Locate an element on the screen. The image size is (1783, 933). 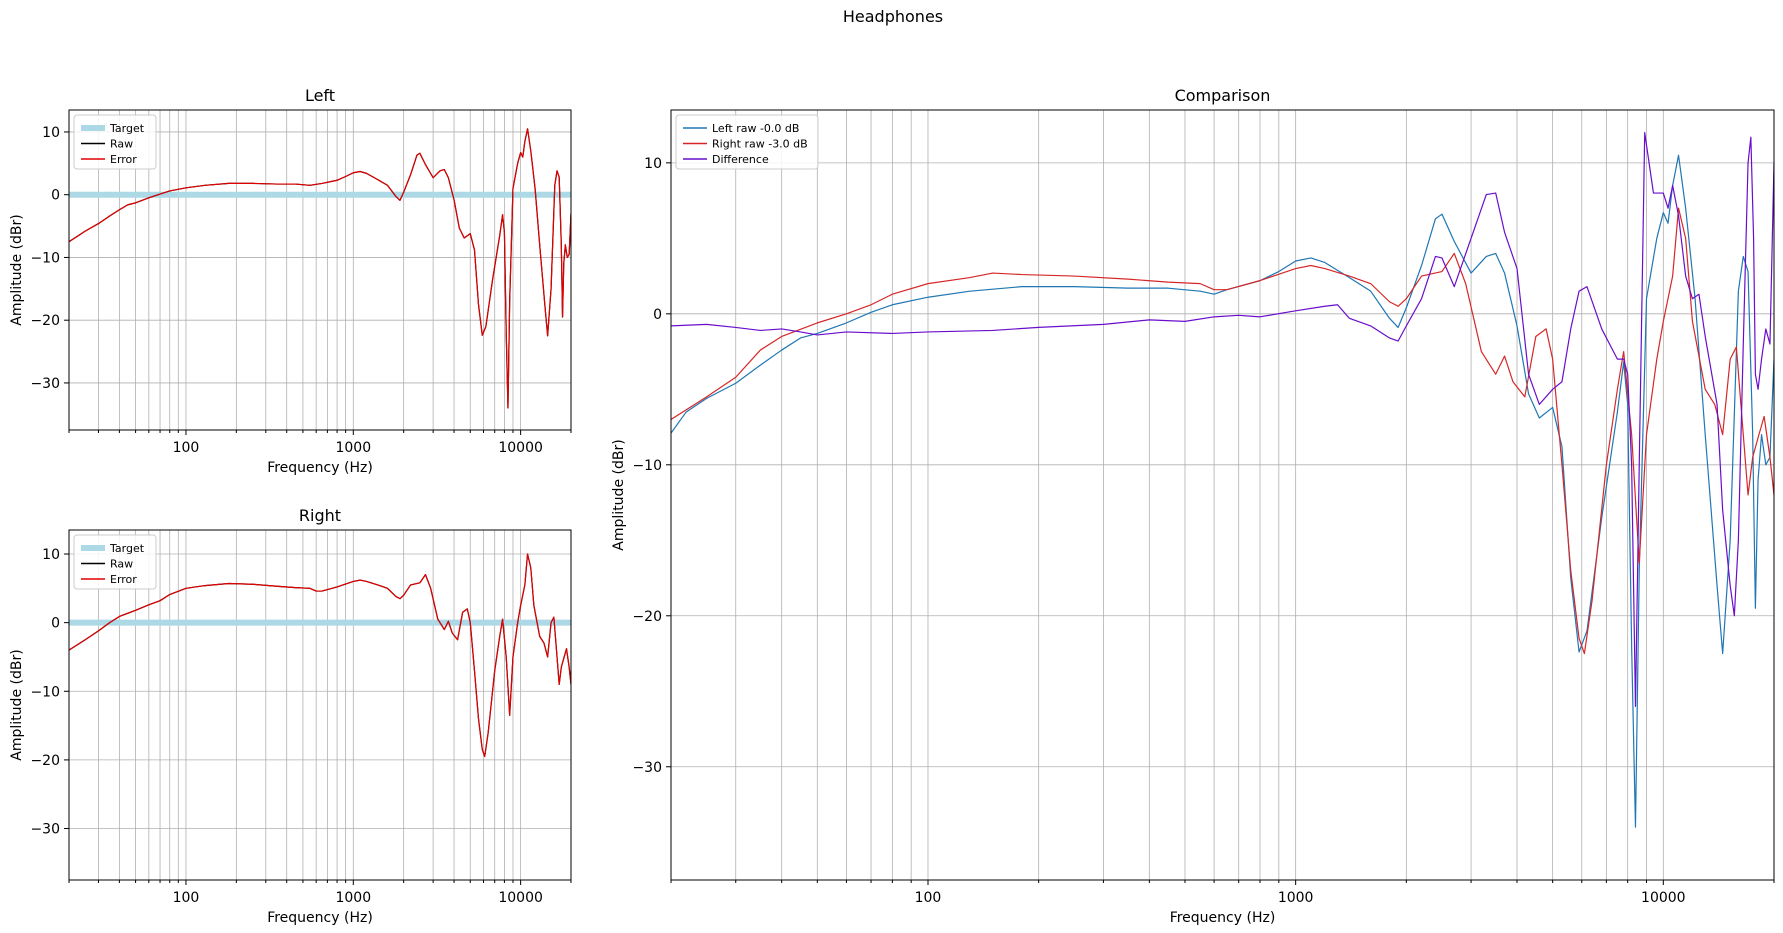
plot-title: Left is located at coordinates (320, 95).